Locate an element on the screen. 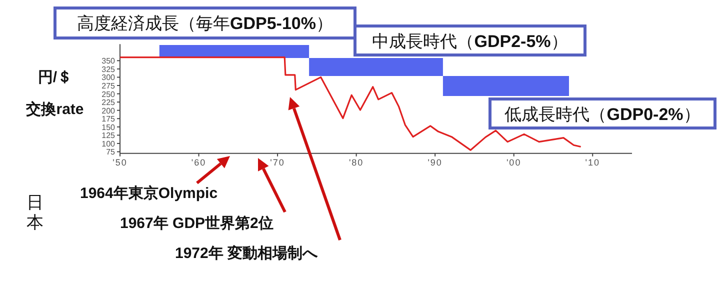 This screenshot has width=719, height=281. y-tick-label: 350 is located at coordinates (109, 61).